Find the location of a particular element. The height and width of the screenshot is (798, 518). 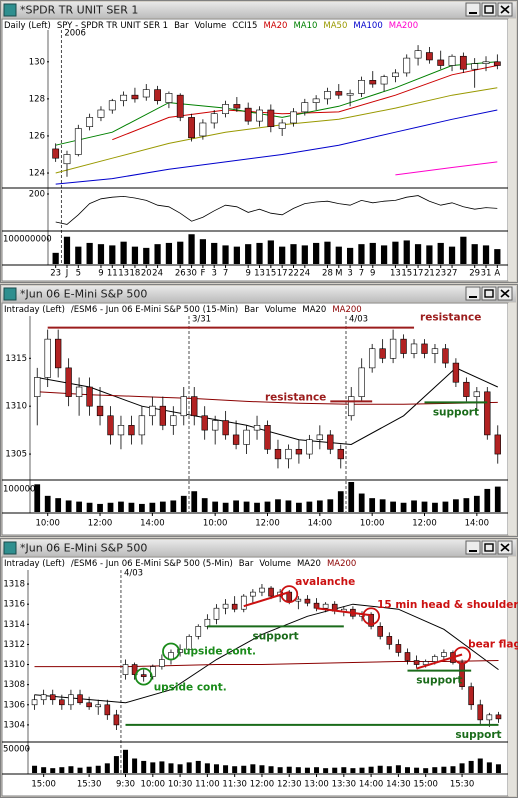

x-tick-label: 29 is located at coordinates (474, 274).